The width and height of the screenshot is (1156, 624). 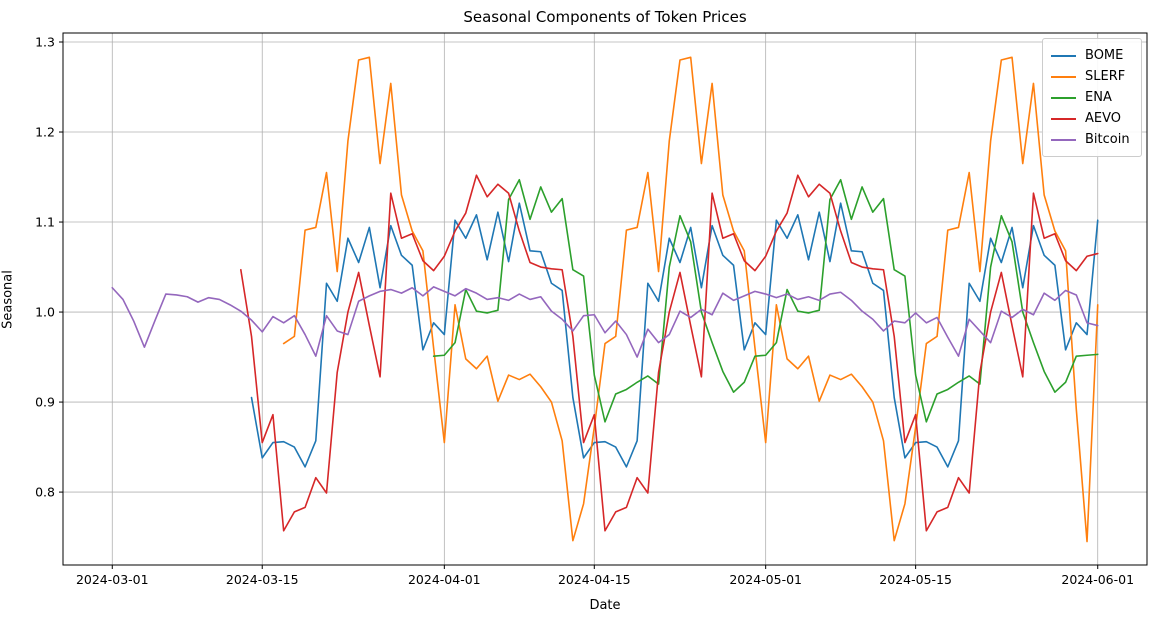 What do you see at coordinates (1107, 139) in the screenshot?
I see `legend-label: Bitcoin` at bounding box center [1107, 139].